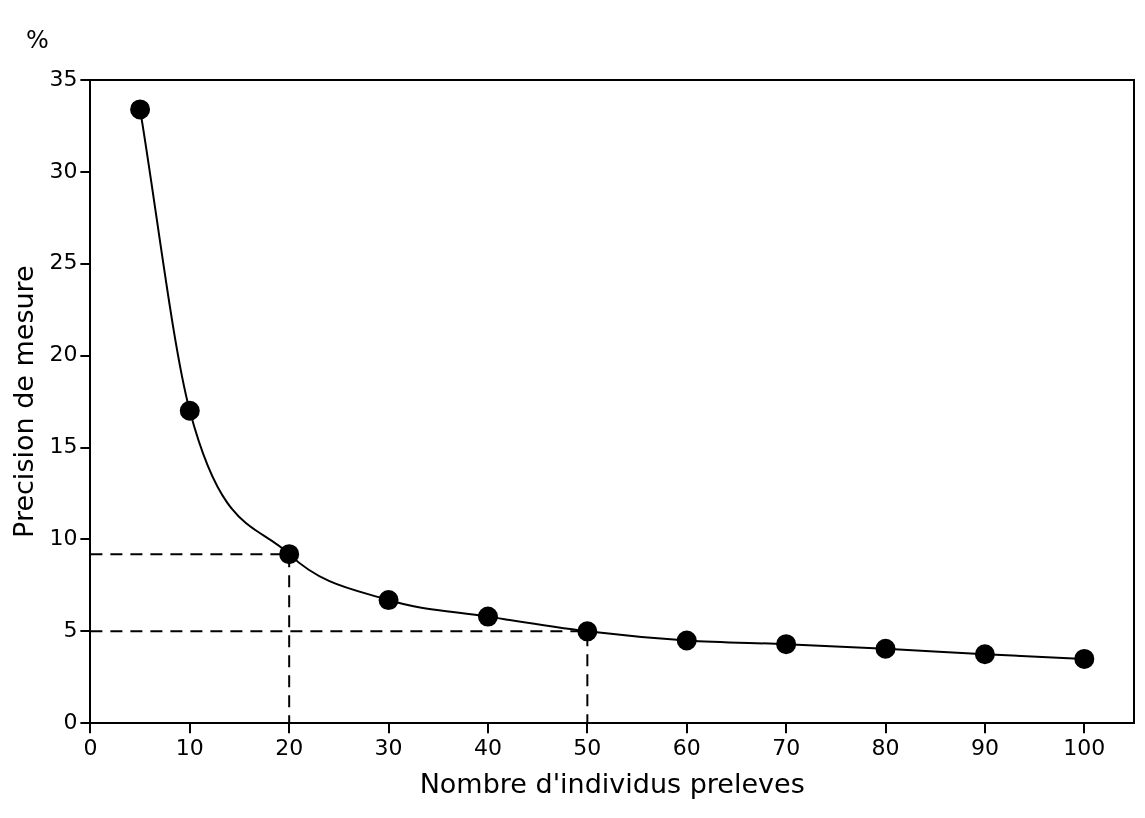  Describe the element at coordinates (189, 748) in the screenshot. I see `x-tick-label: 10` at that location.